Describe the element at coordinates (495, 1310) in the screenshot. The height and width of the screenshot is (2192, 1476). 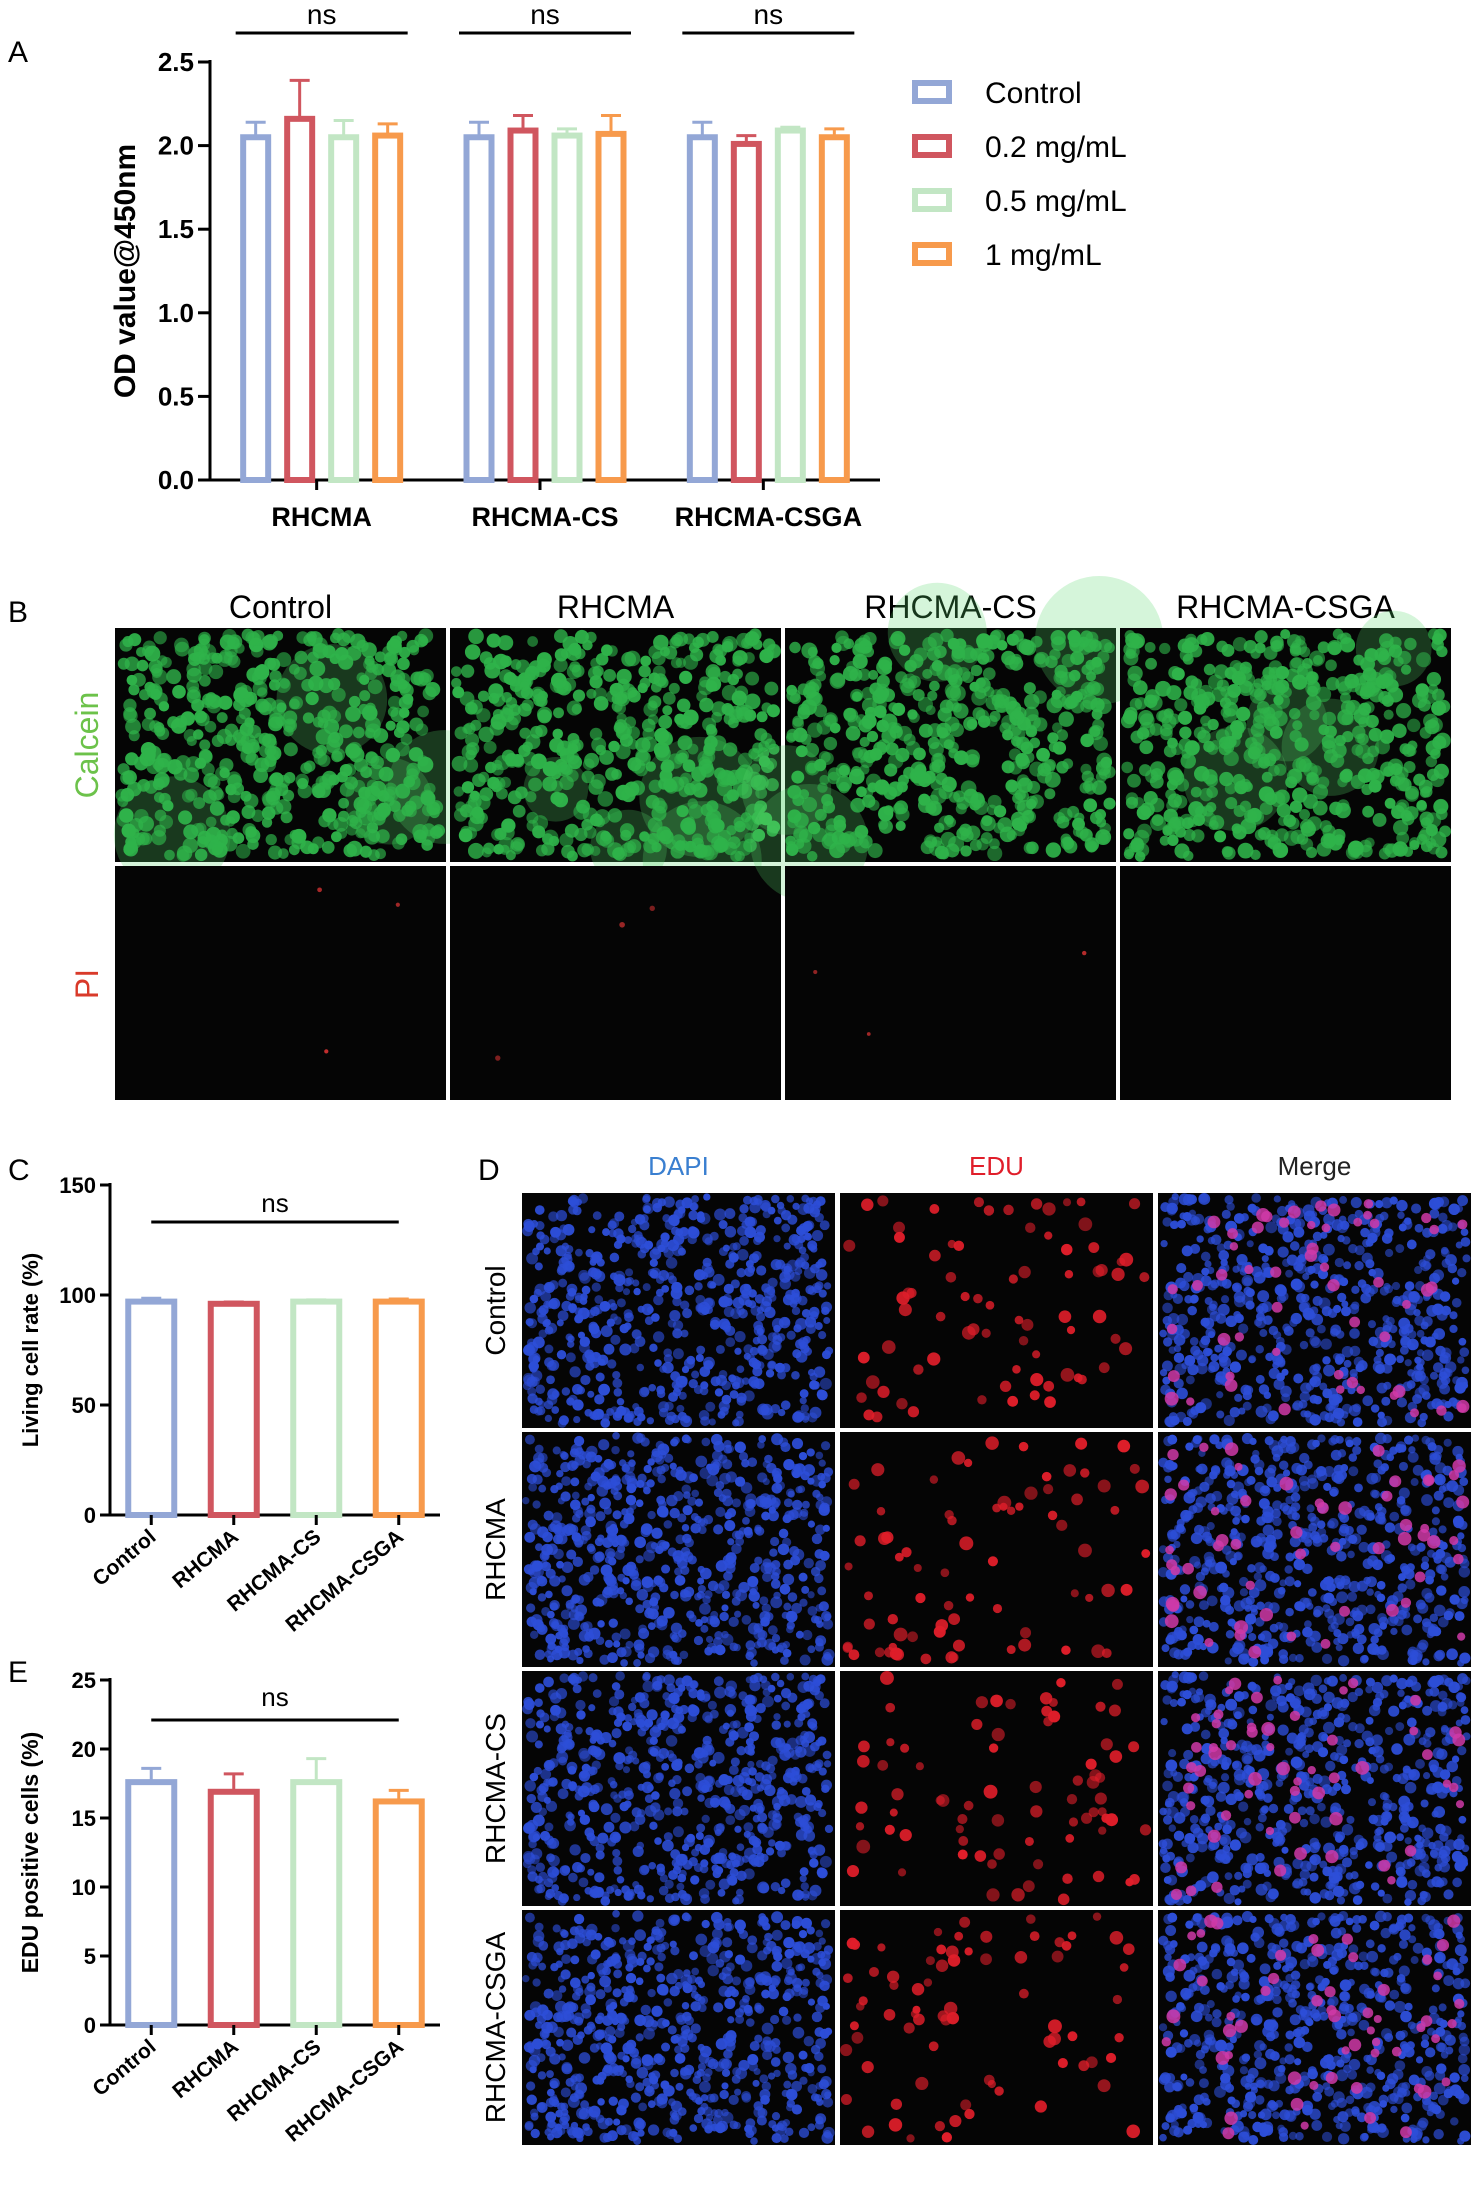
I see `row-label: Control` at that location.